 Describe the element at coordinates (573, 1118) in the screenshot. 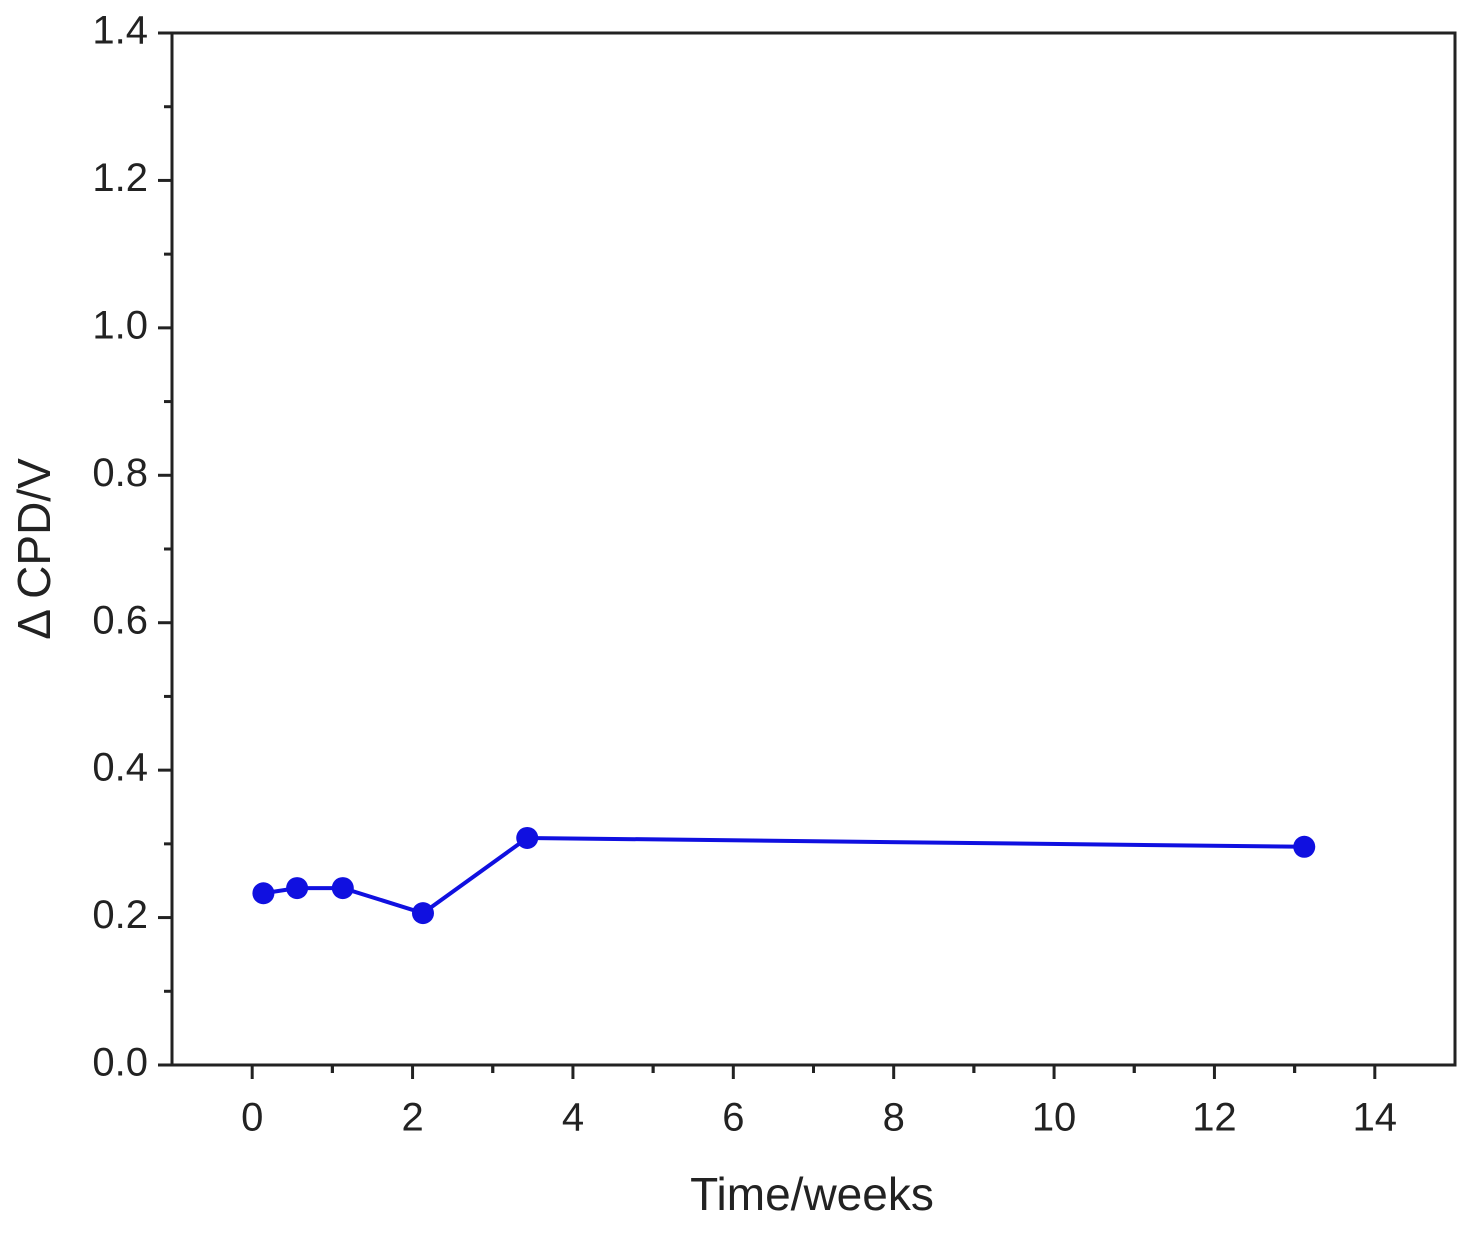

I see `x-tick-label: 4` at that location.